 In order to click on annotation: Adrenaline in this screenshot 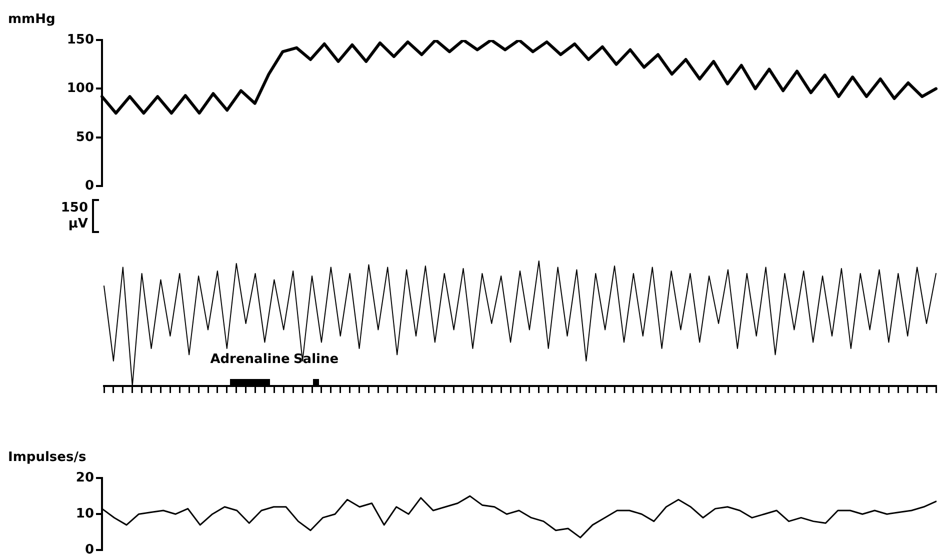, I will do `click(250, 359)`.